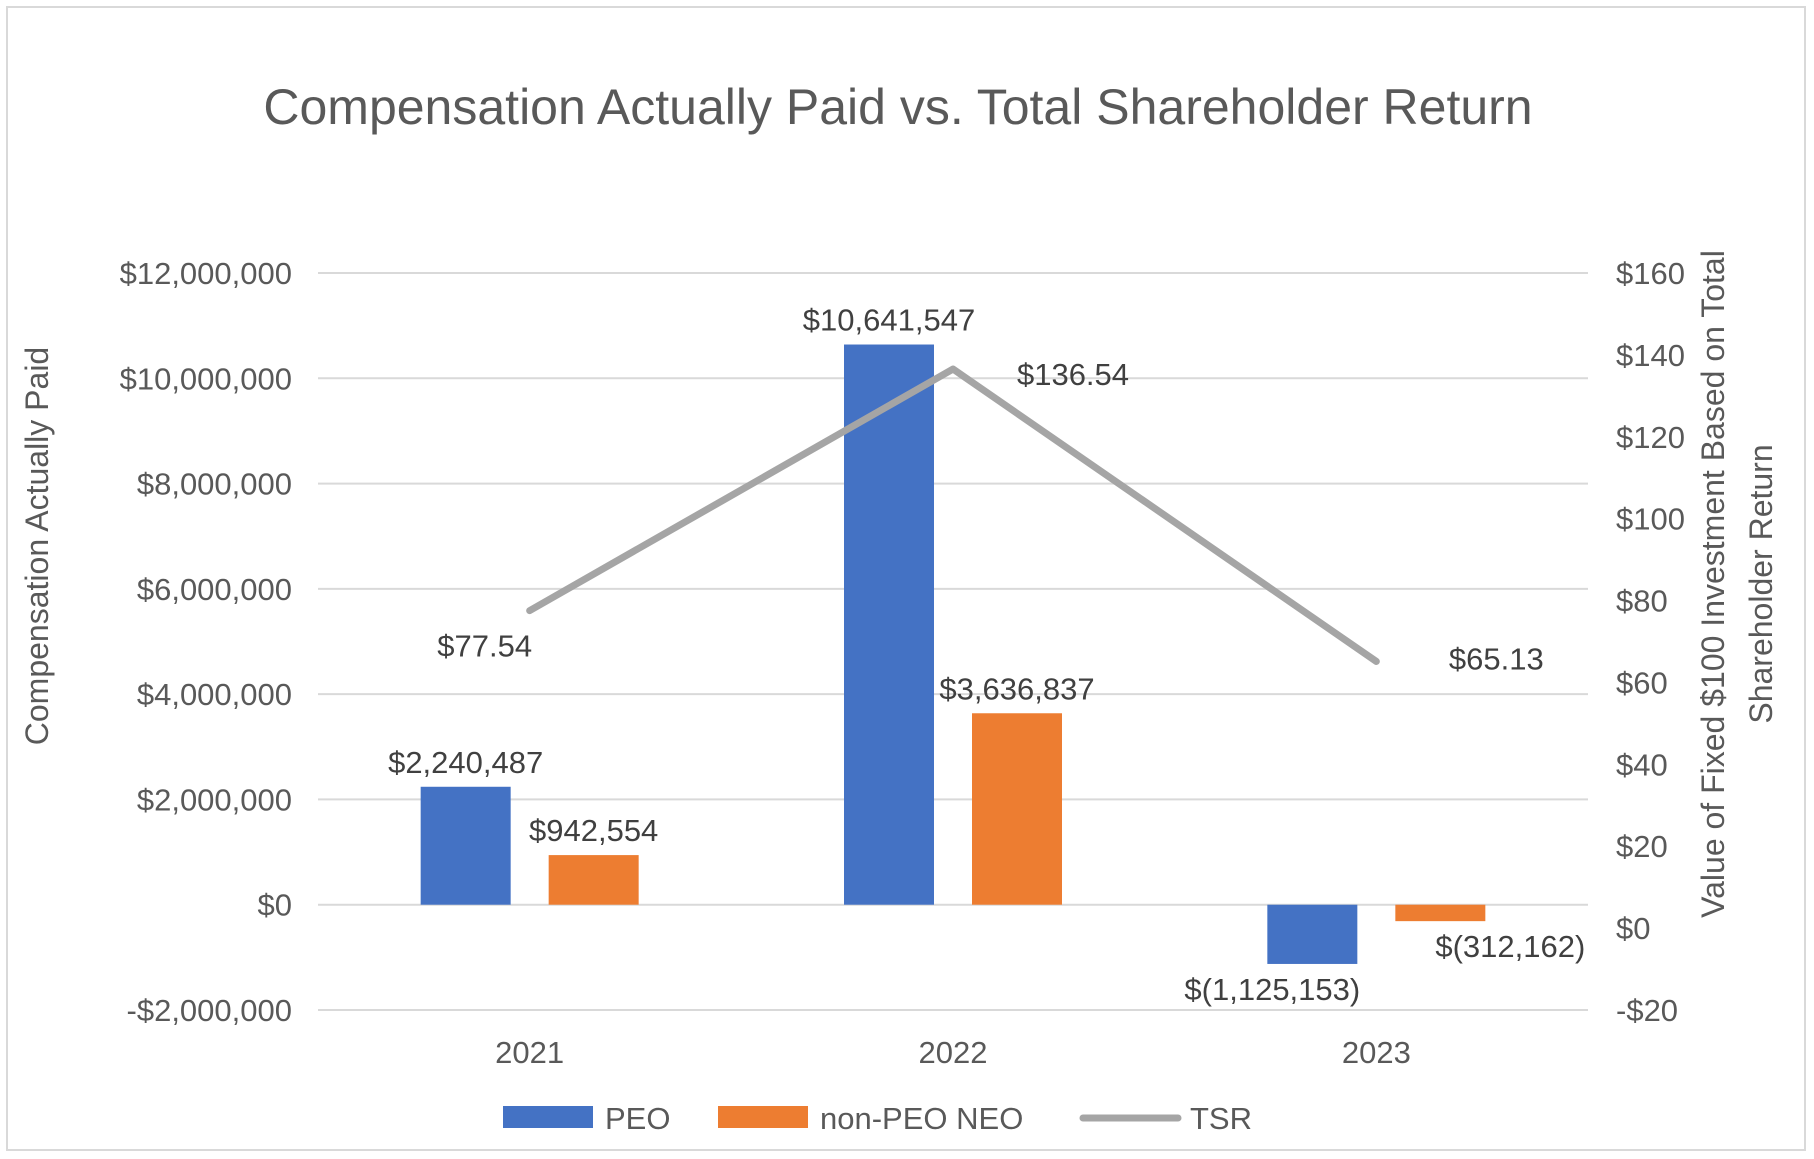 The height and width of the screenshot is (1159, 1814). Describe the element at coordinates (529, 1052) in the screenshot. I see `category-label: 2021` at that location.